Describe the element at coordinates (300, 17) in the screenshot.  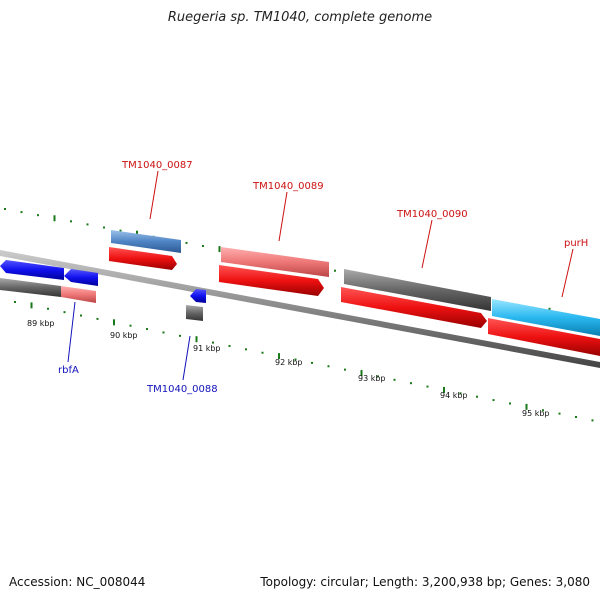
I see `map-title: Ruegeria sp. TM1040, complete genome` at that location.